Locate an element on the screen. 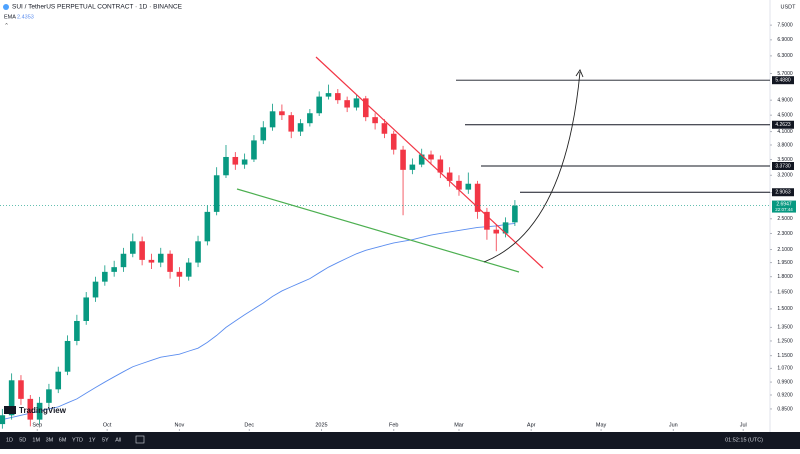 This screenshot has height=454, width=800. timeframe-button: 3M is located at coordinates (50, 440).